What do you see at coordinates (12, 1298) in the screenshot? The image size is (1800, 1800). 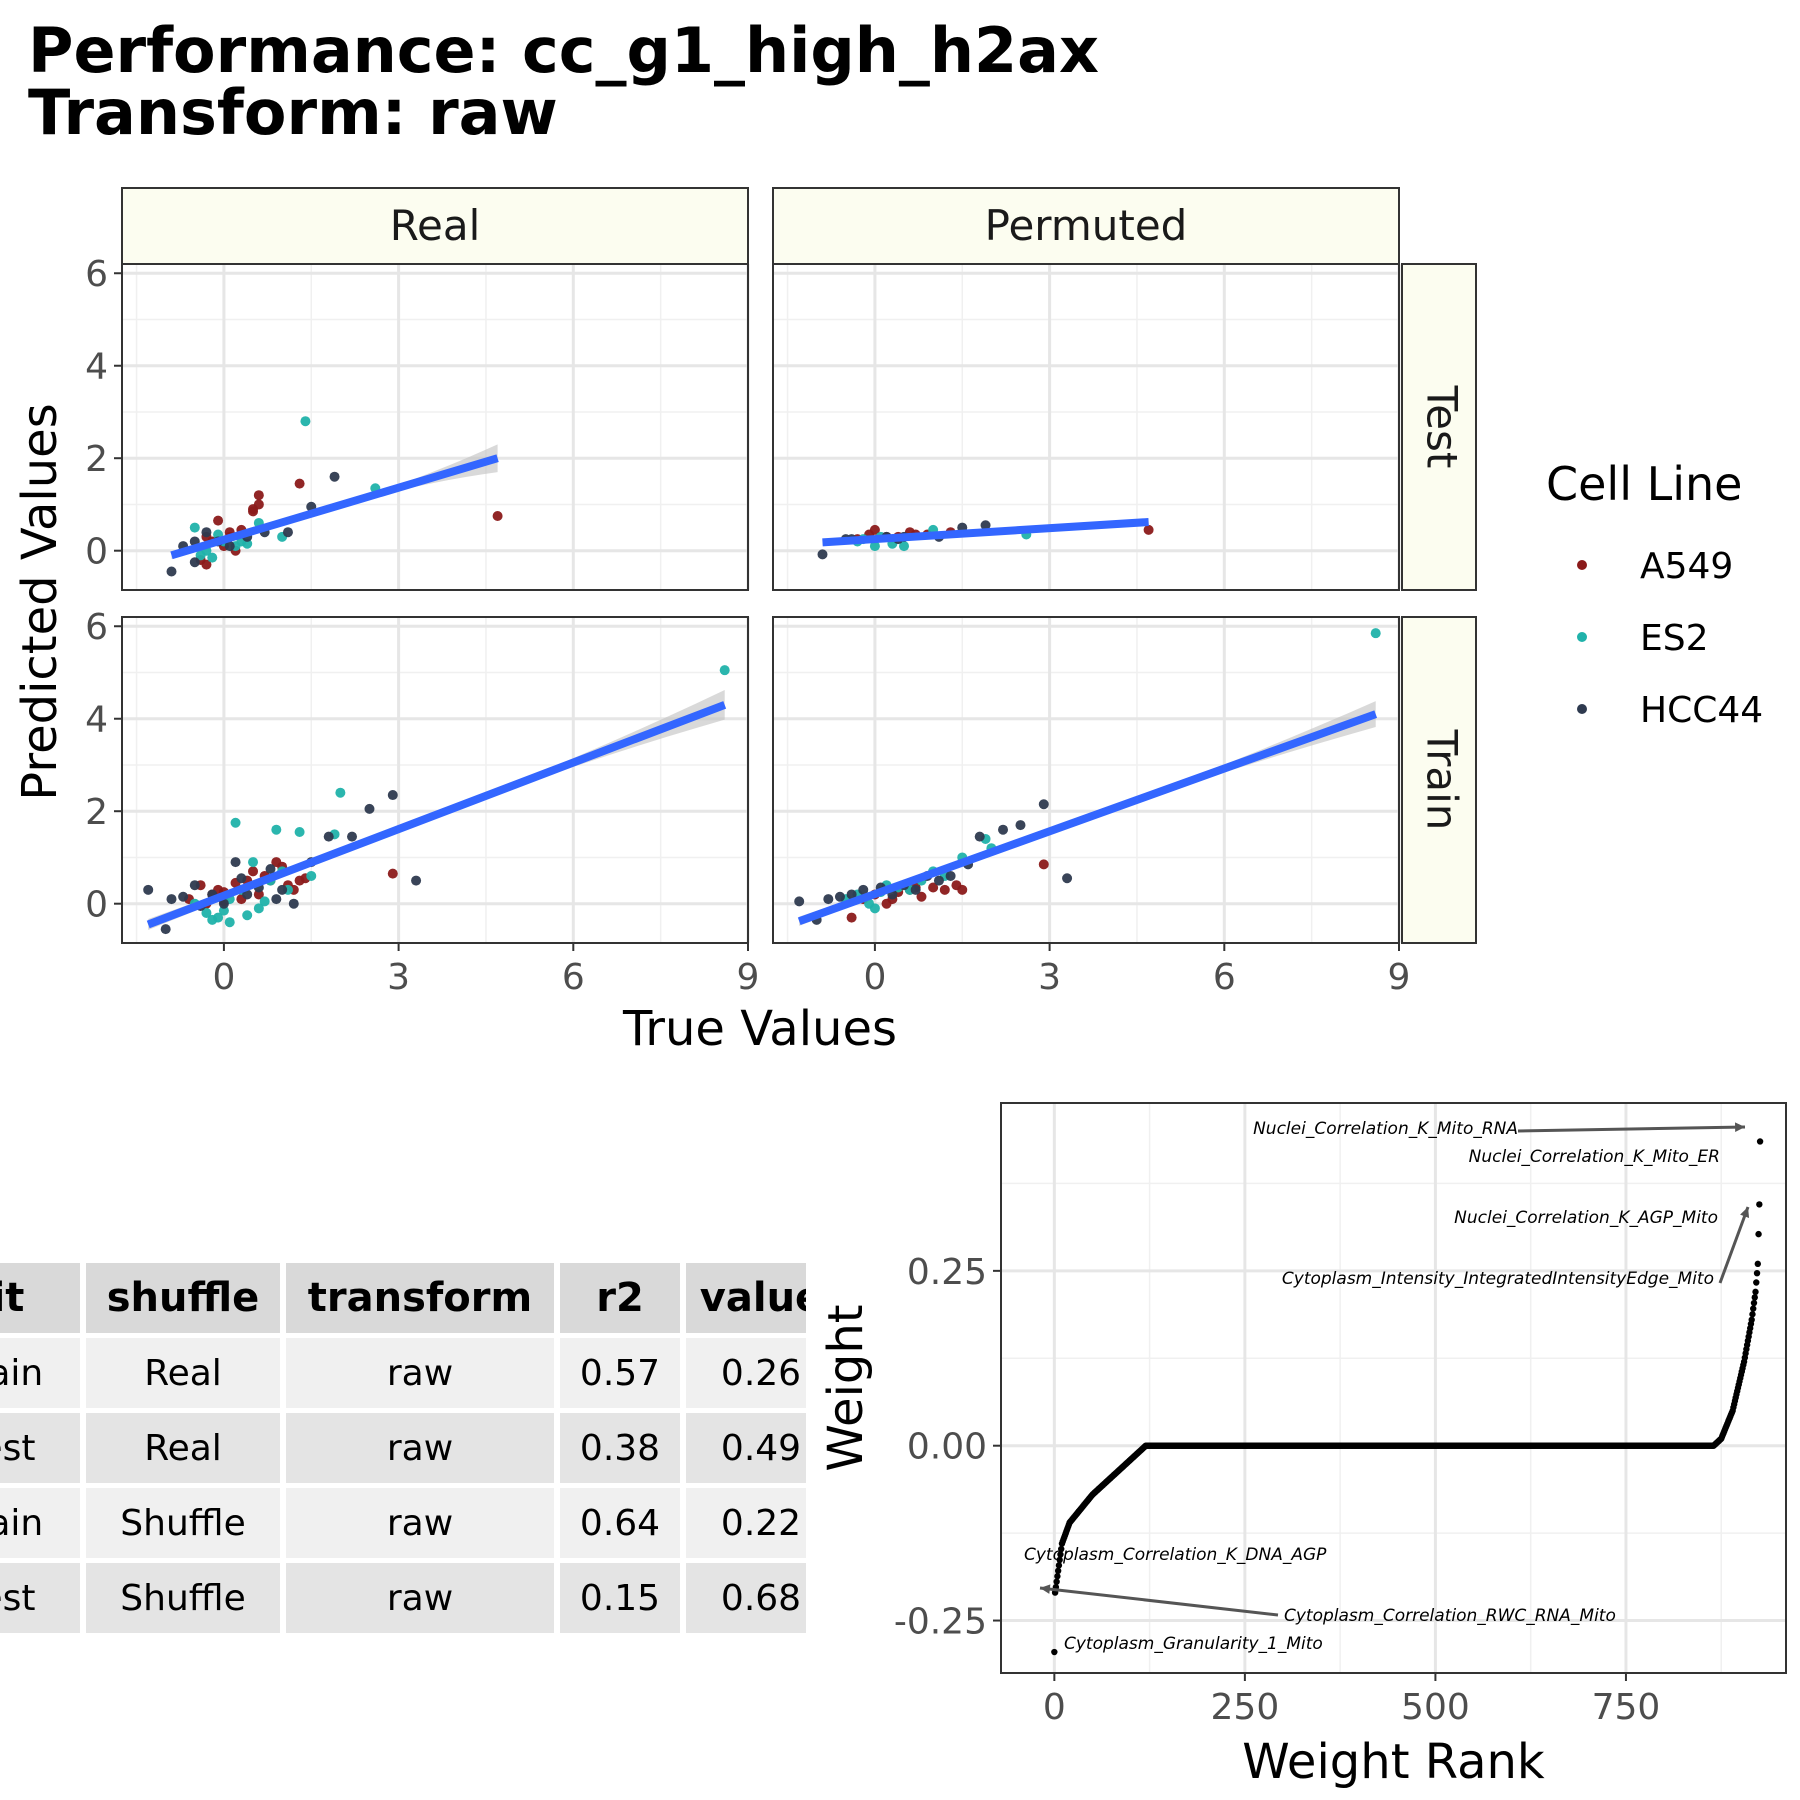 I see `table-header-fit: fit` at bounding box center [12, 1298].